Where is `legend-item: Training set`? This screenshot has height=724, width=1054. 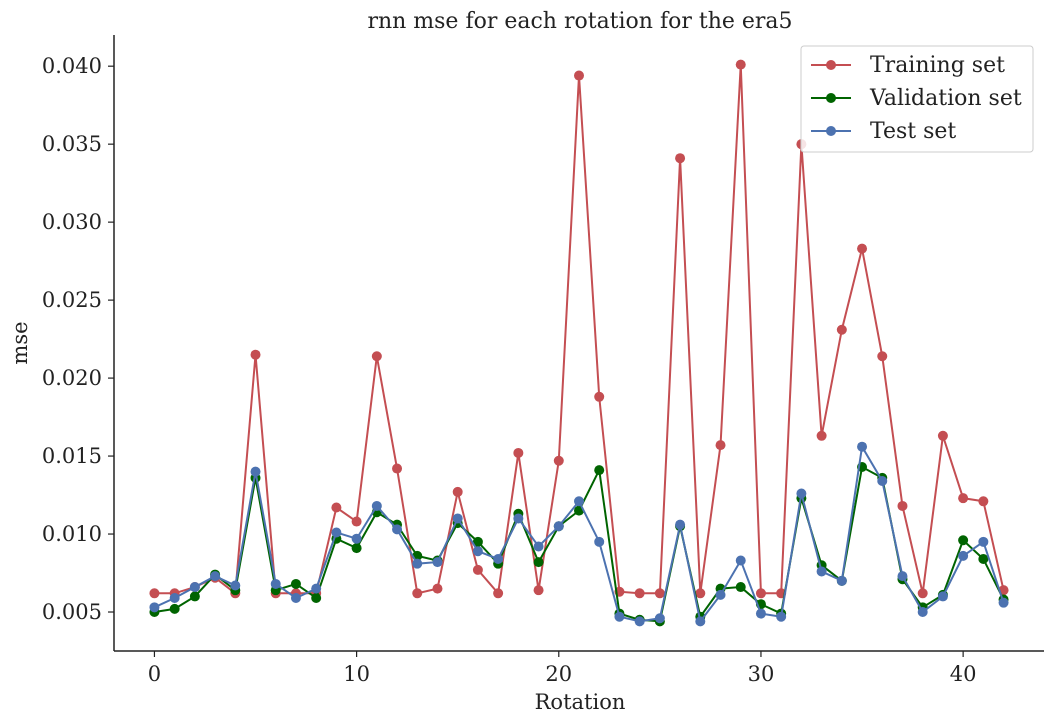
legend-item: Training set is located at coordinates (908, 65).